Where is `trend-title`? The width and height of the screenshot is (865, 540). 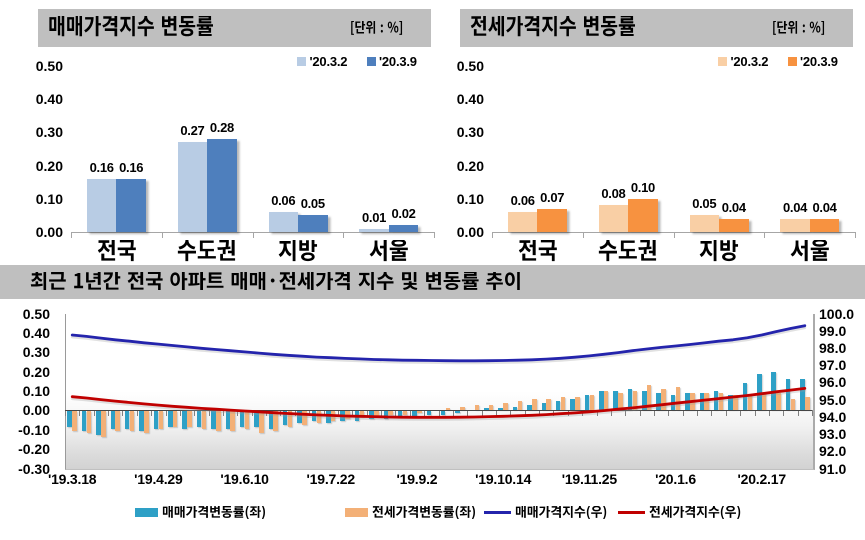 trend-title is located at coordinates (276, 282).